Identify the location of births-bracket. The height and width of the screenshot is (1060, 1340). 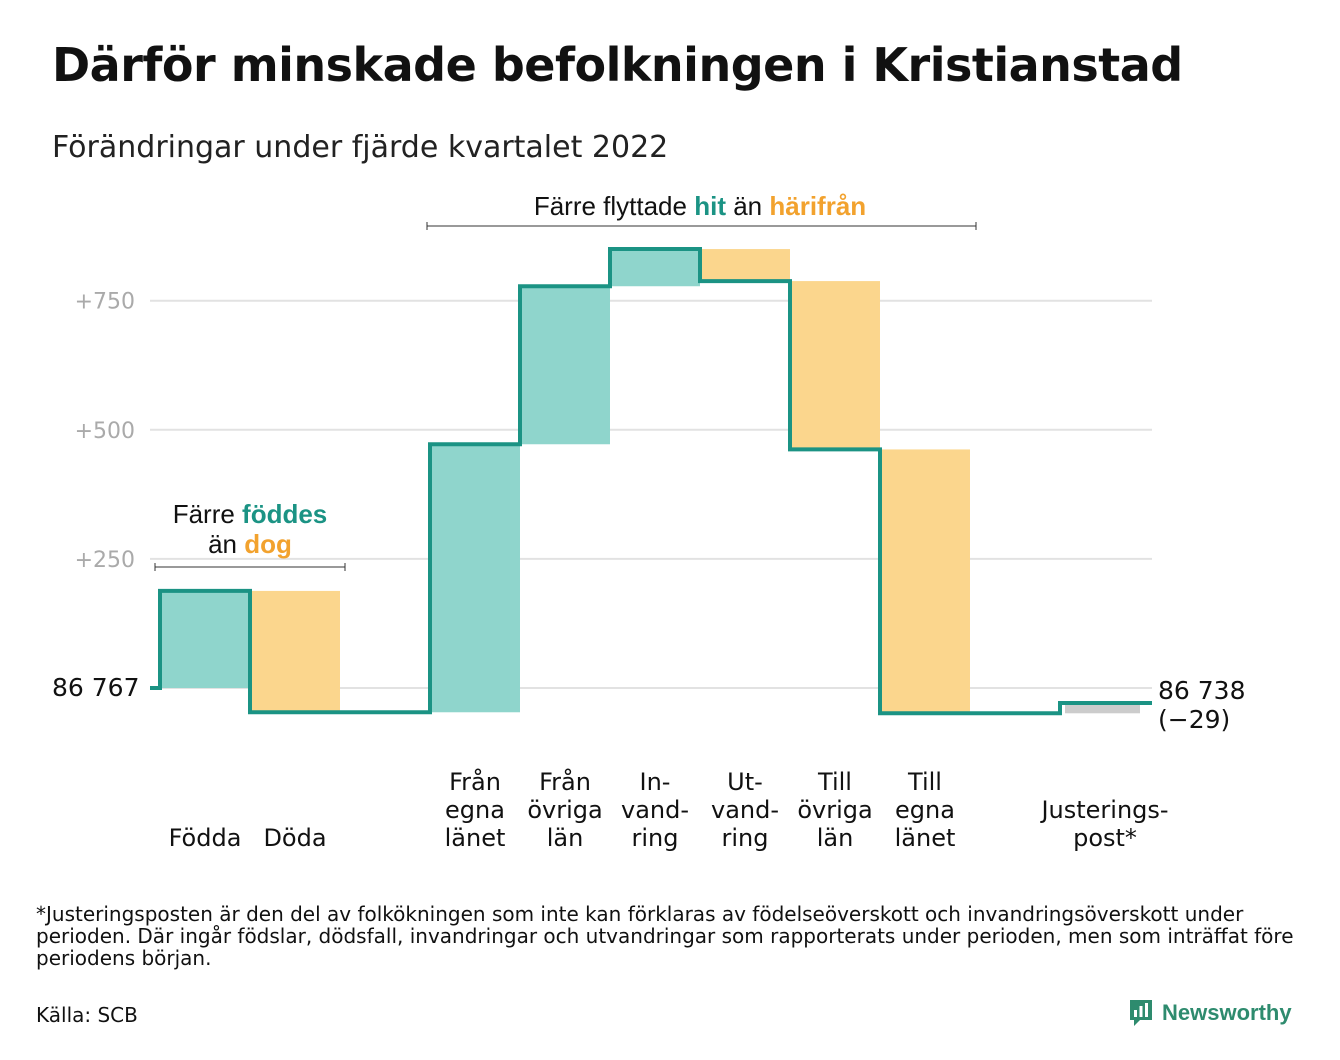
(250, 567).